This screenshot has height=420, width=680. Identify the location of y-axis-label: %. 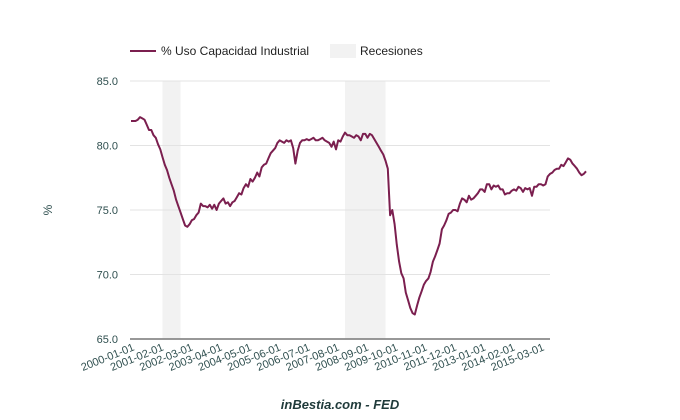
(48, 209).